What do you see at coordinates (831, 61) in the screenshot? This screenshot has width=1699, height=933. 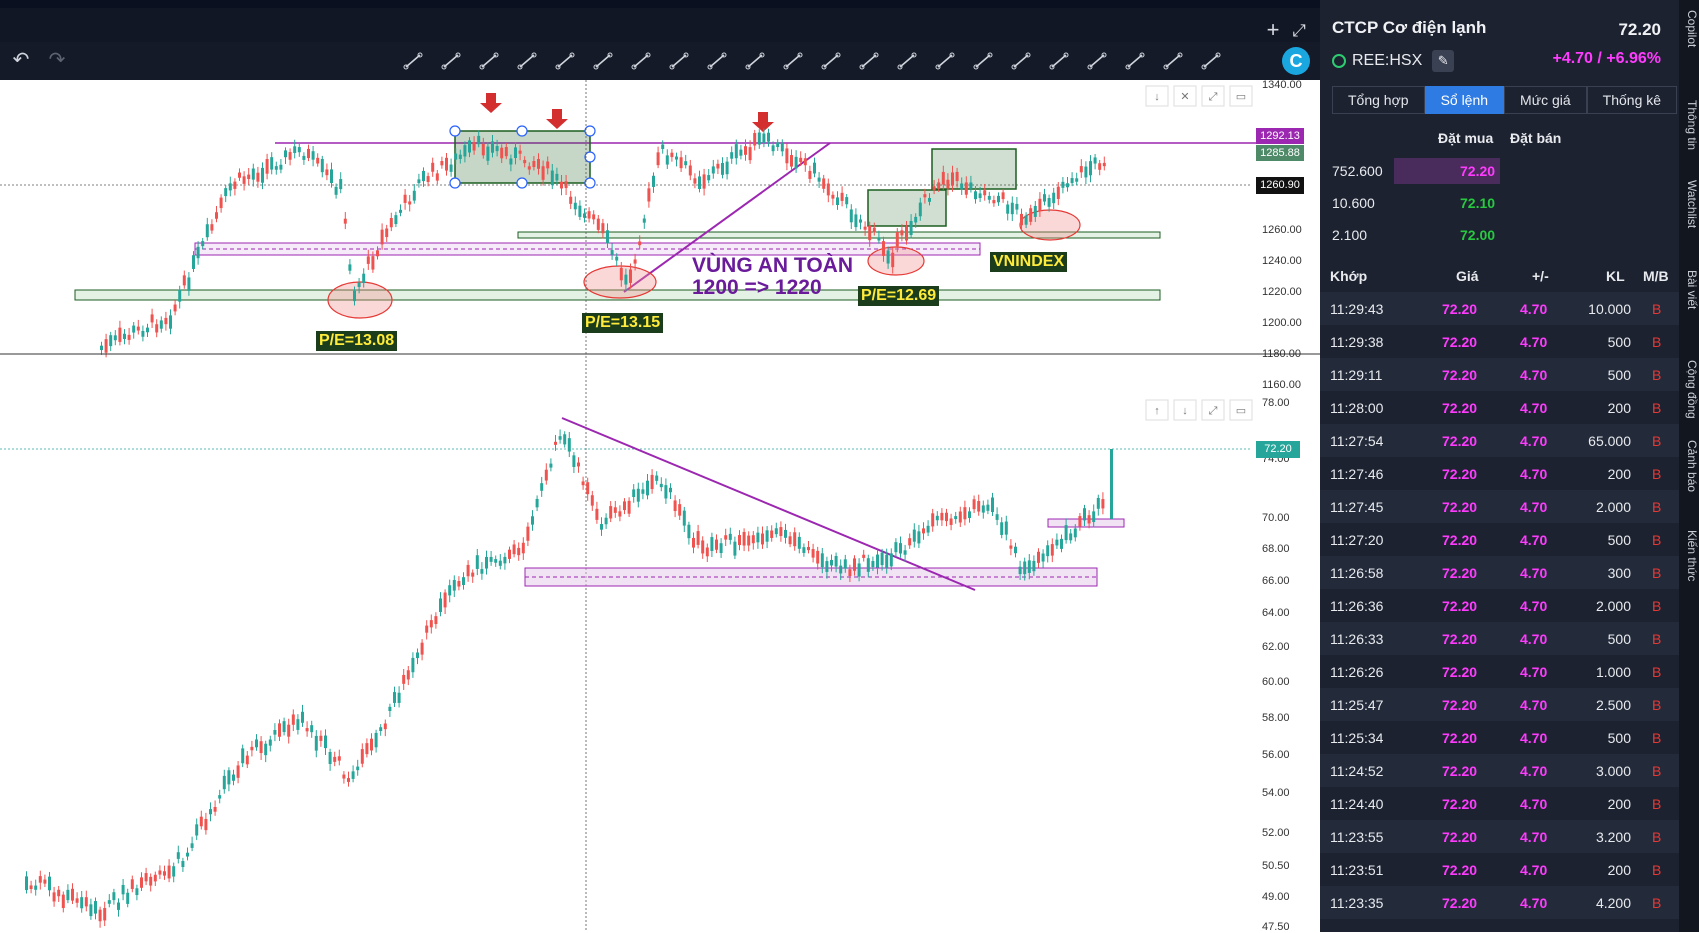 I see `cross-line-icon` at bounding box center [831, 61].